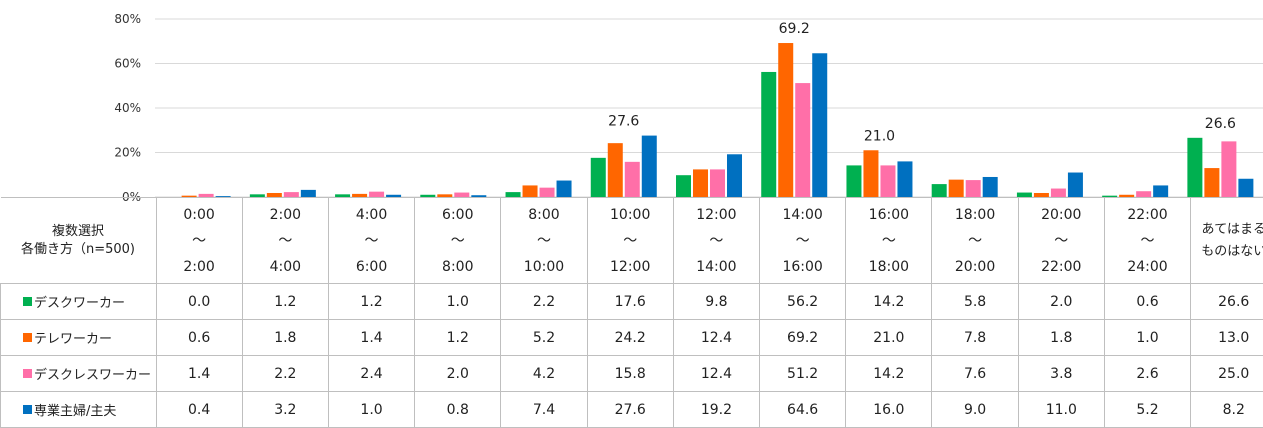 The height and width of the screenshot is (428, 1263). What do you see at coordinates (975, 241) in the screenshot?
I see `category-header: 18:00～20:00` at bounding box center [975, 241].